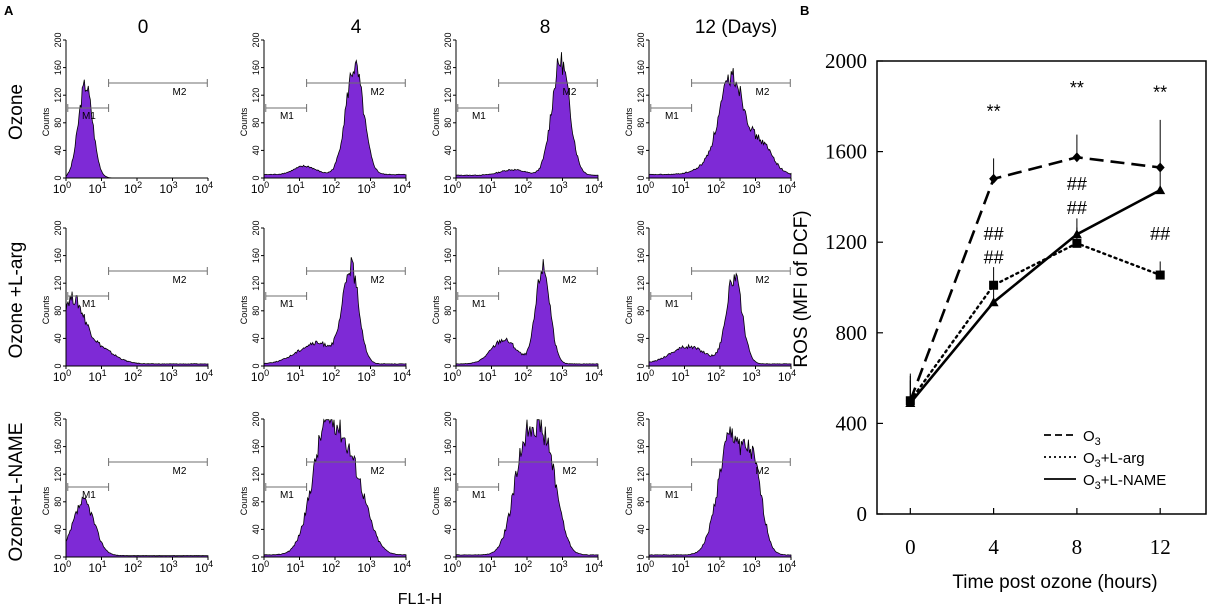  What do you see at coordinates (16, 112) in the screenshot?
I see `row-label-ozone: Ozone` at bounding box center [16, 112].